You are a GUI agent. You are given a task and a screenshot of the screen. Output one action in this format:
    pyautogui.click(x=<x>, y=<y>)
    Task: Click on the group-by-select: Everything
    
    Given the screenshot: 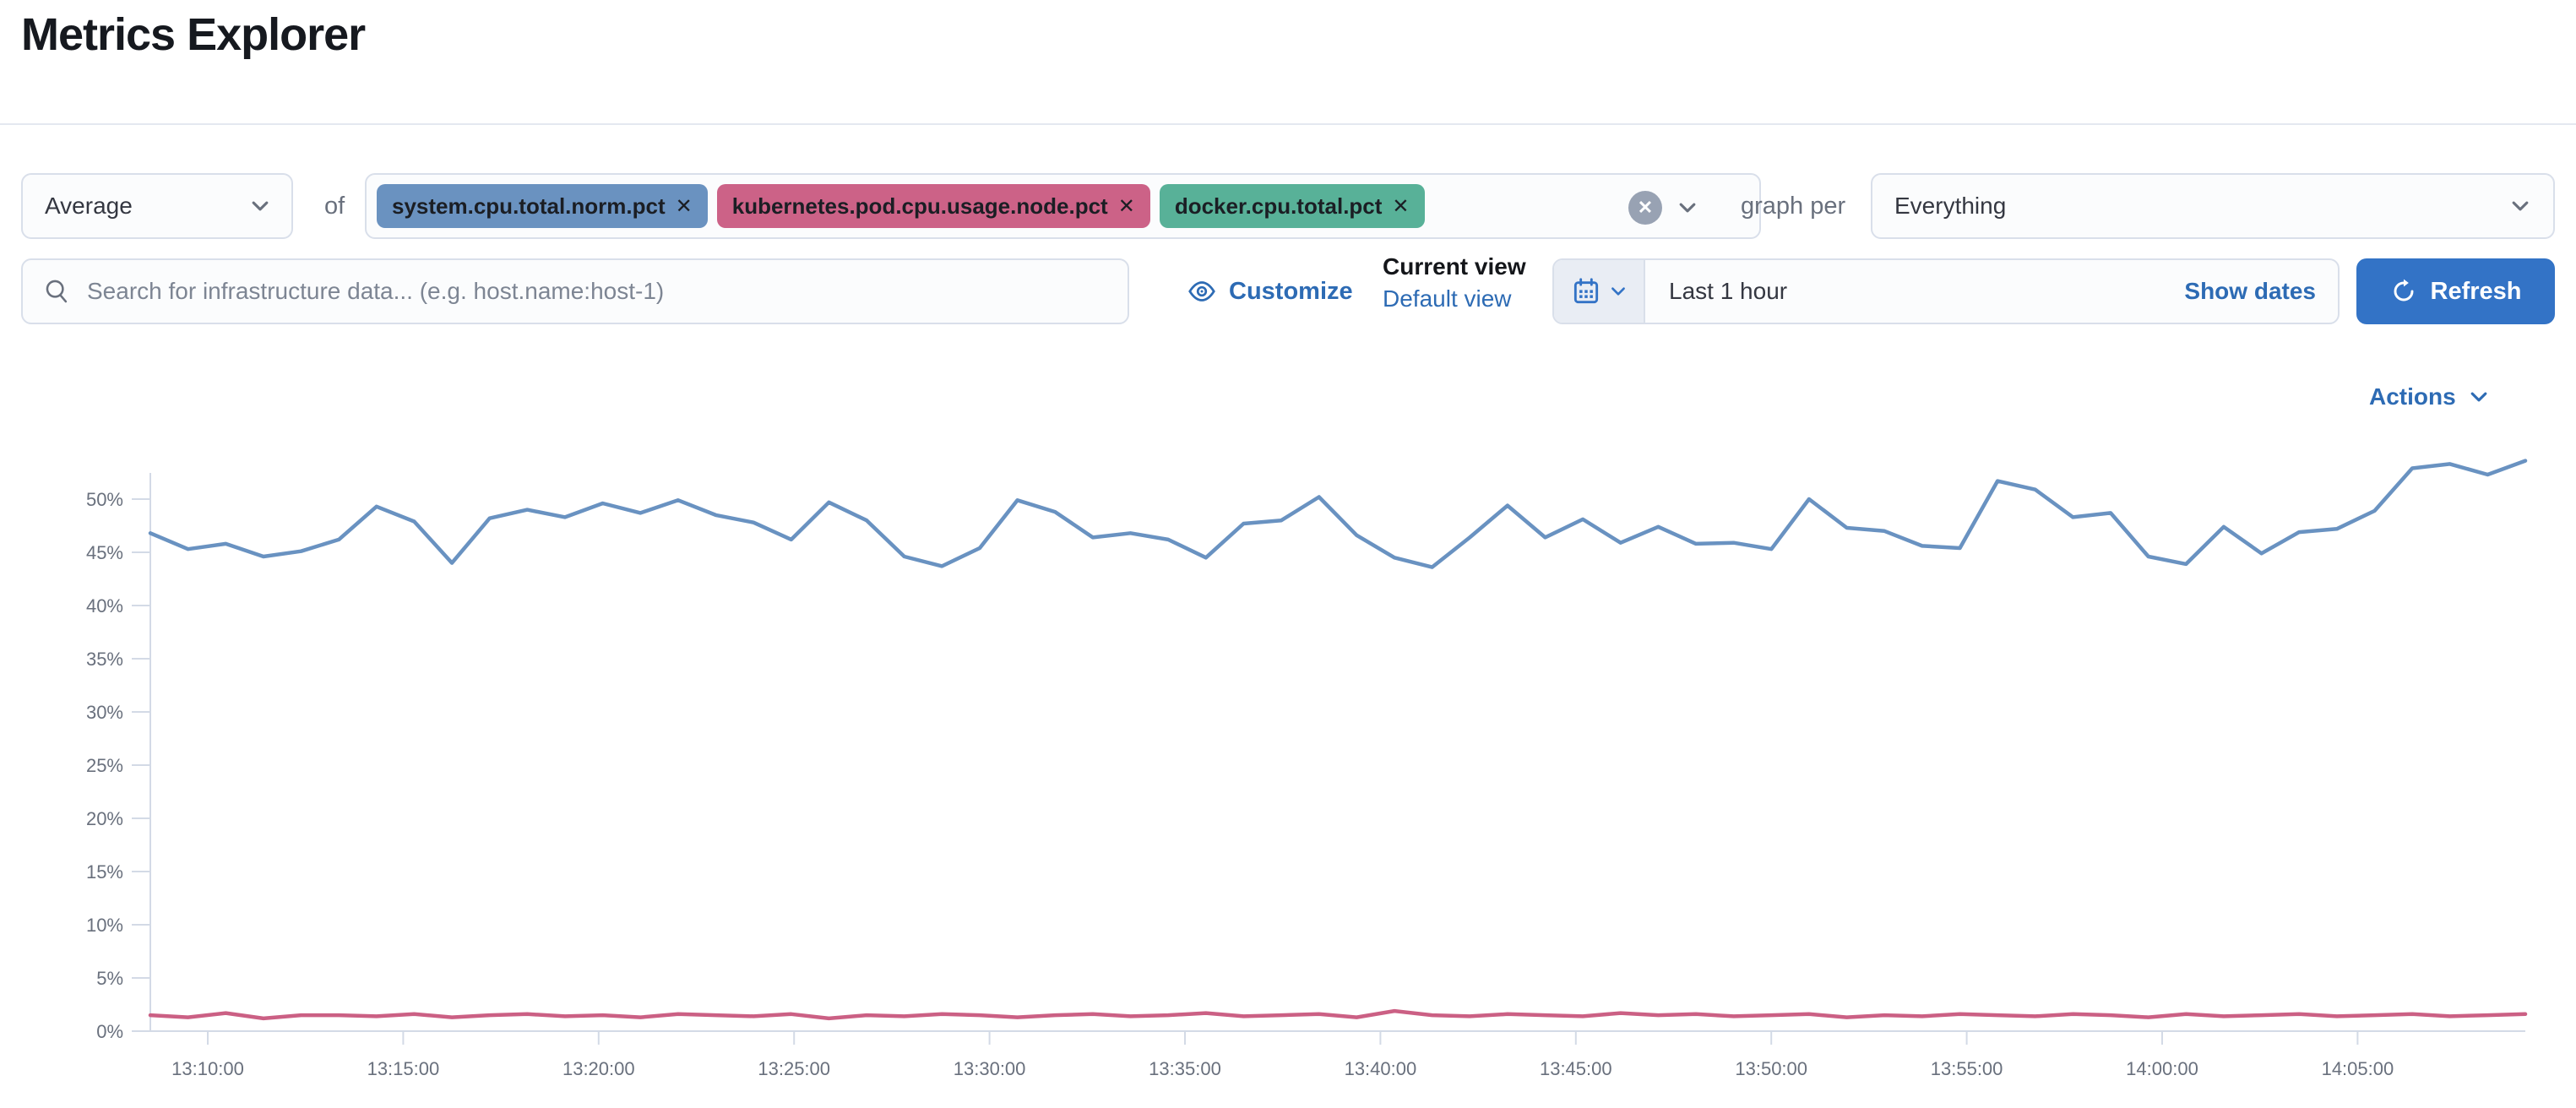 What is the action you would take?
    pyautogui.click(x=2213, y=206)
    